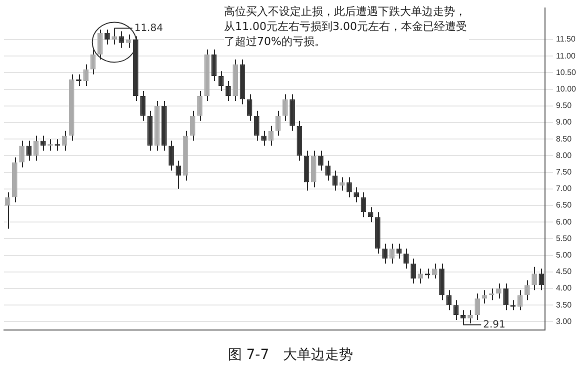 This screenshot has width=581, height=377. What do you see at coordinates (564, 172) in the screenshot?
I see `y-tick-label: 7.50` at bounding box center [564, 172].